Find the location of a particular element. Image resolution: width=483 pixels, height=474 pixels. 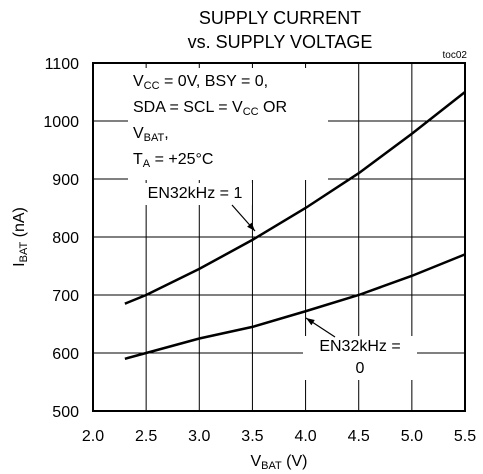

conditions-text-part: = +25°C is located at coordinates (181, 159).